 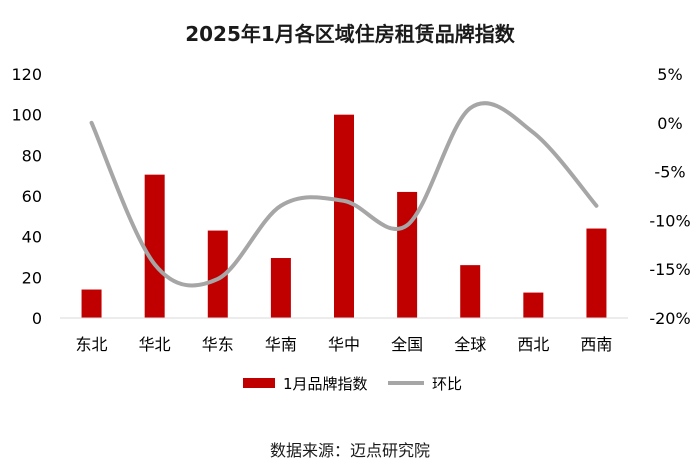 What do you see at coordinates (325, 384) in the screenshot?
I see `legend-label-bar: 1月品牌指数` at bounding box center [325, 384].